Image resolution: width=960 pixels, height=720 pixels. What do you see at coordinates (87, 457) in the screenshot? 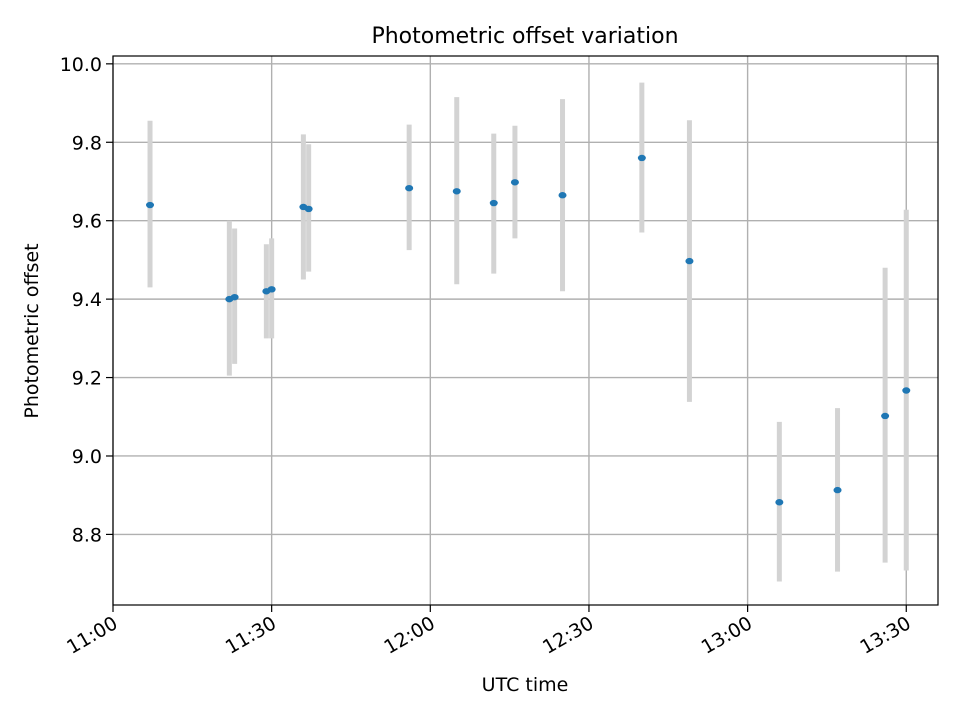
I see `y-tick-label: 9.0` at bounding box center [87, 457].